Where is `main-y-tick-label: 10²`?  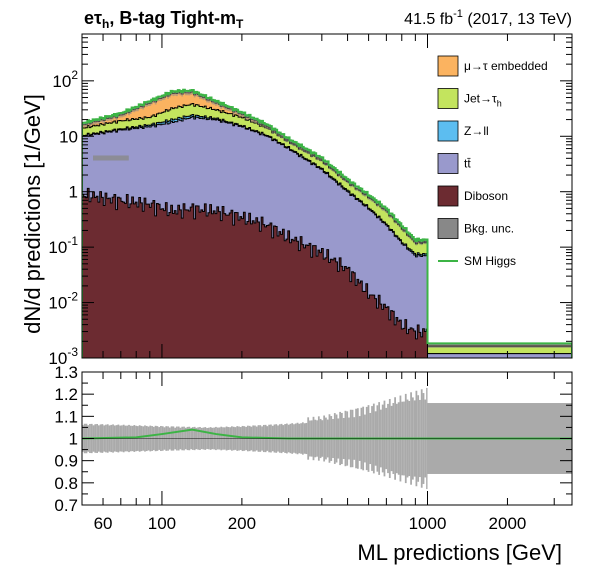 main-y-tick-label: 10² is located at coordinates (65, 79).